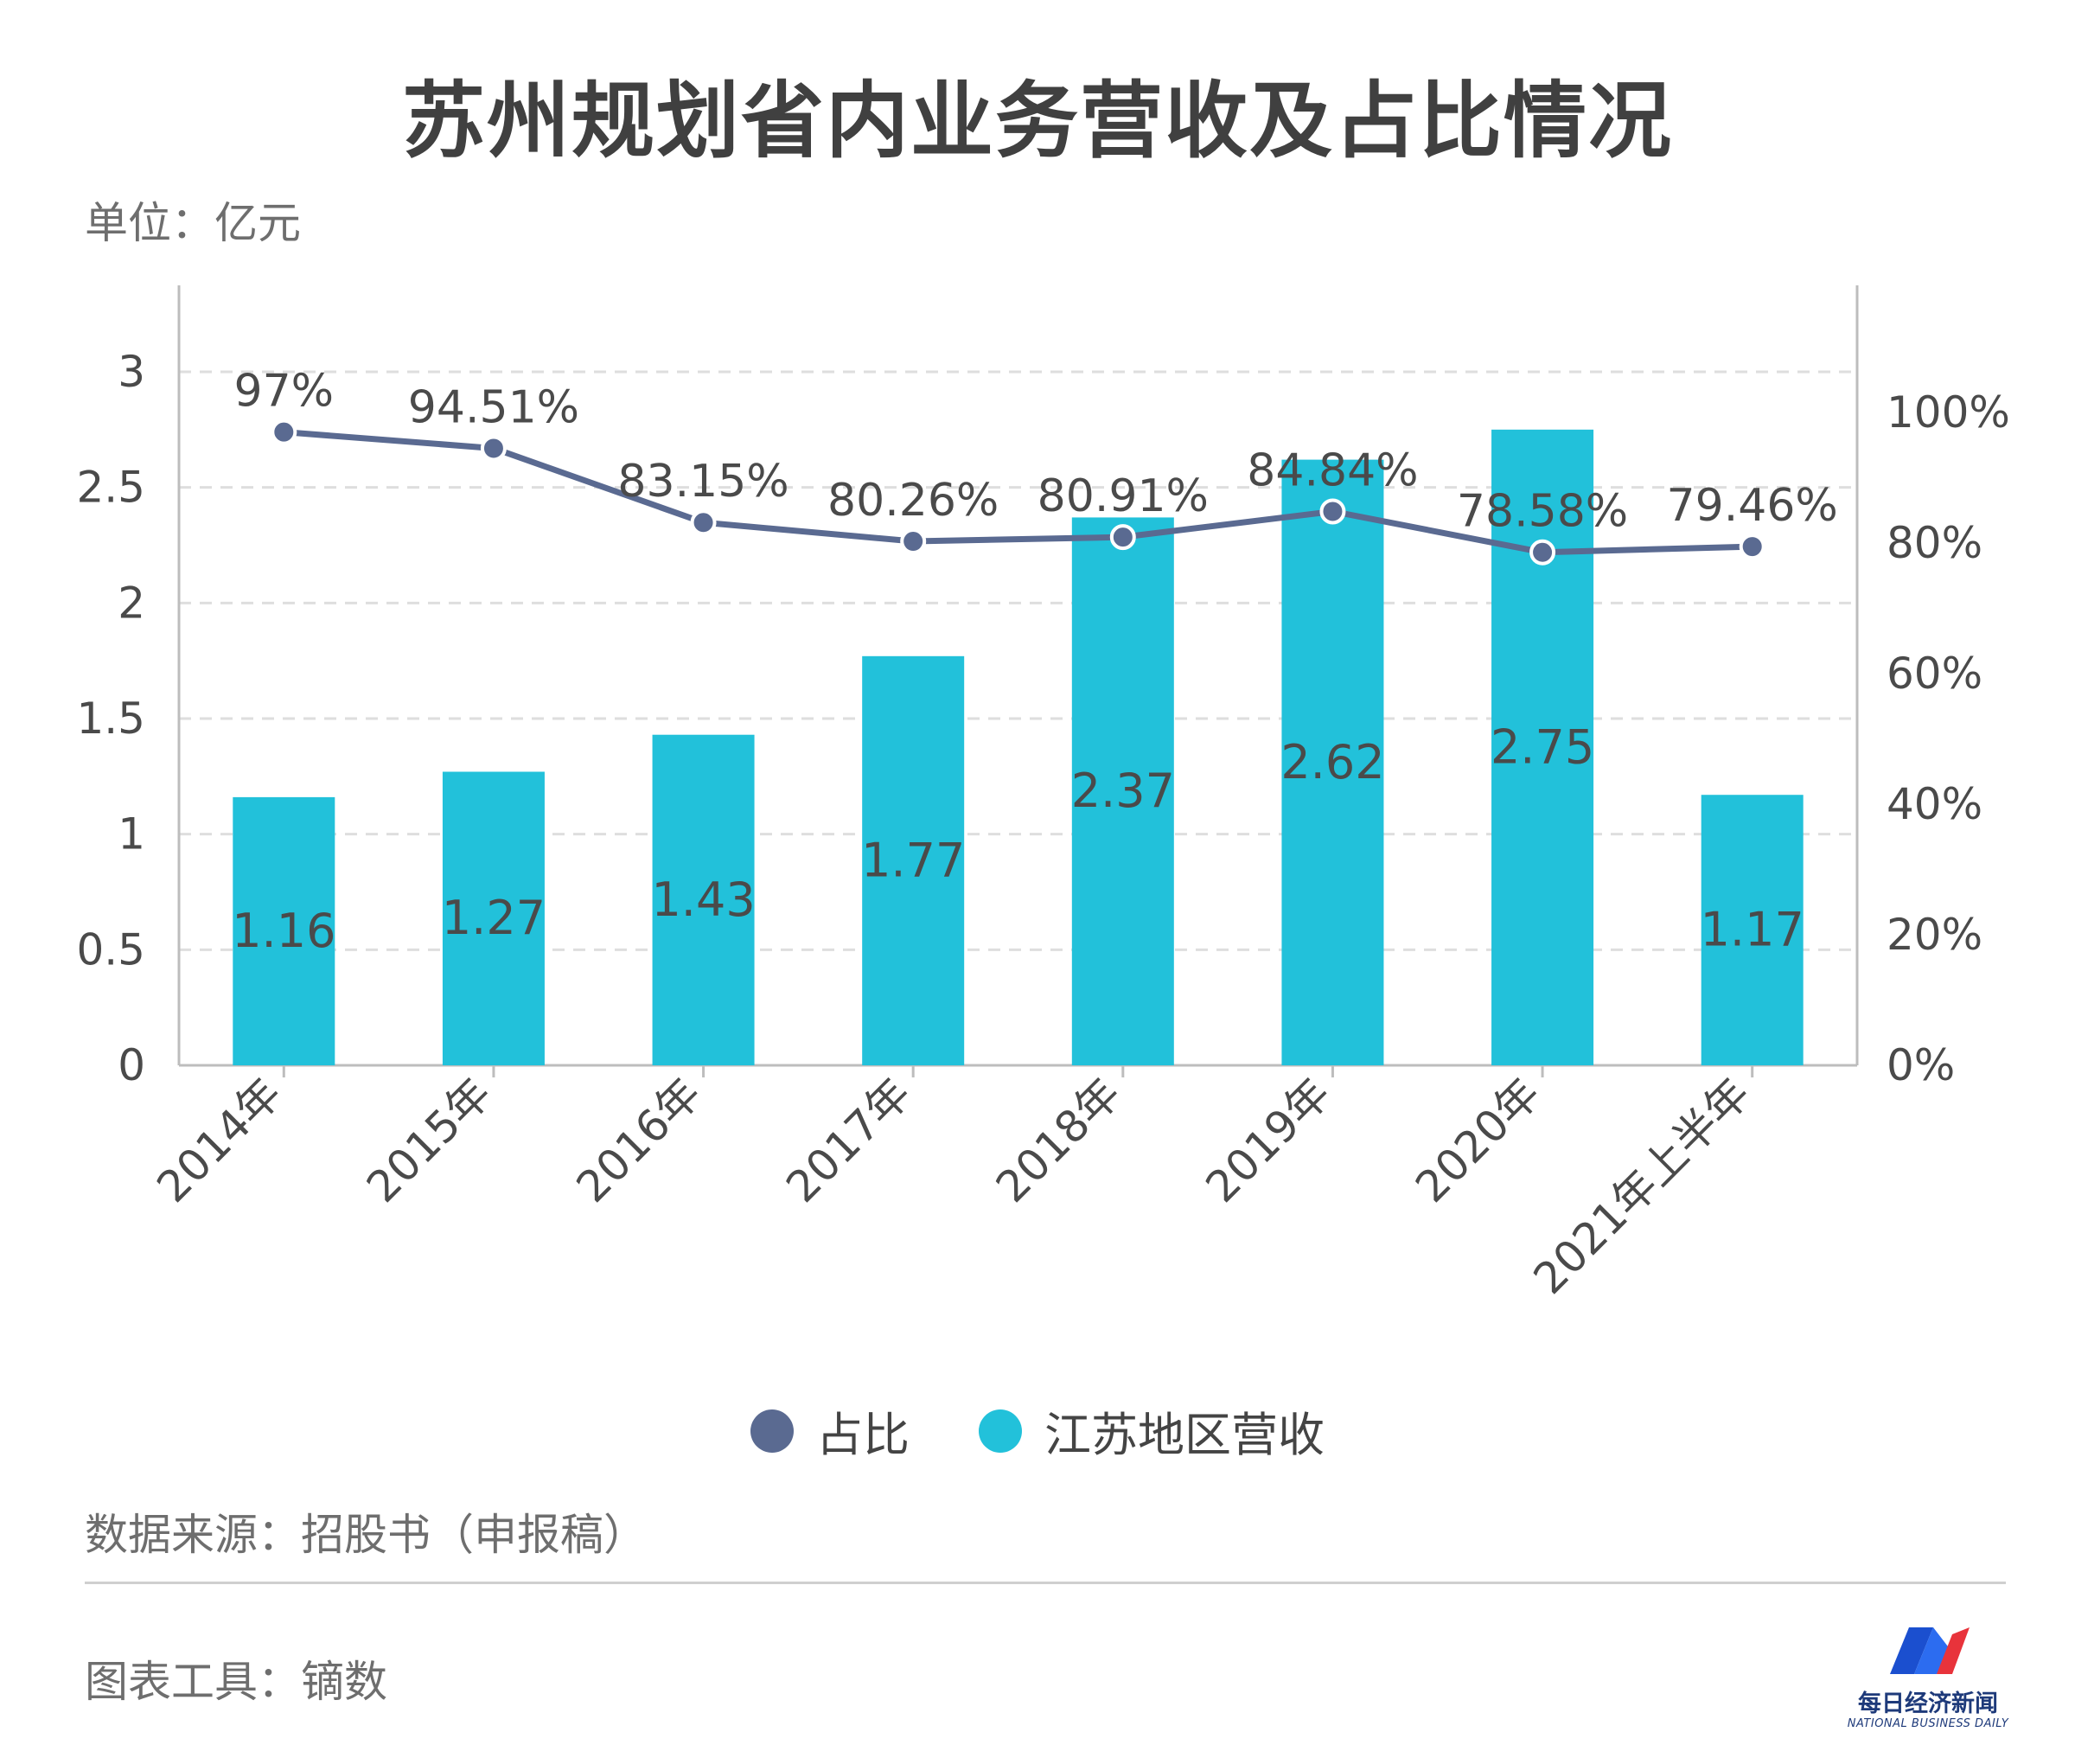  I want to click on bar-value-label: 1.43, so click(703, 899).